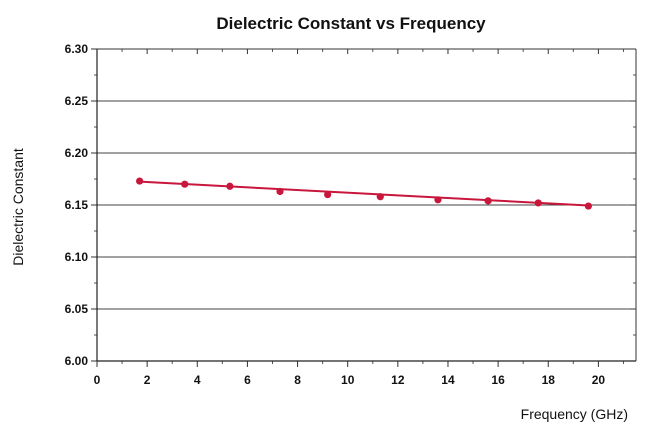  Describe the element at coordinates (197, 380) in the screenshot. I see `x-tick-label: 4` at that location.